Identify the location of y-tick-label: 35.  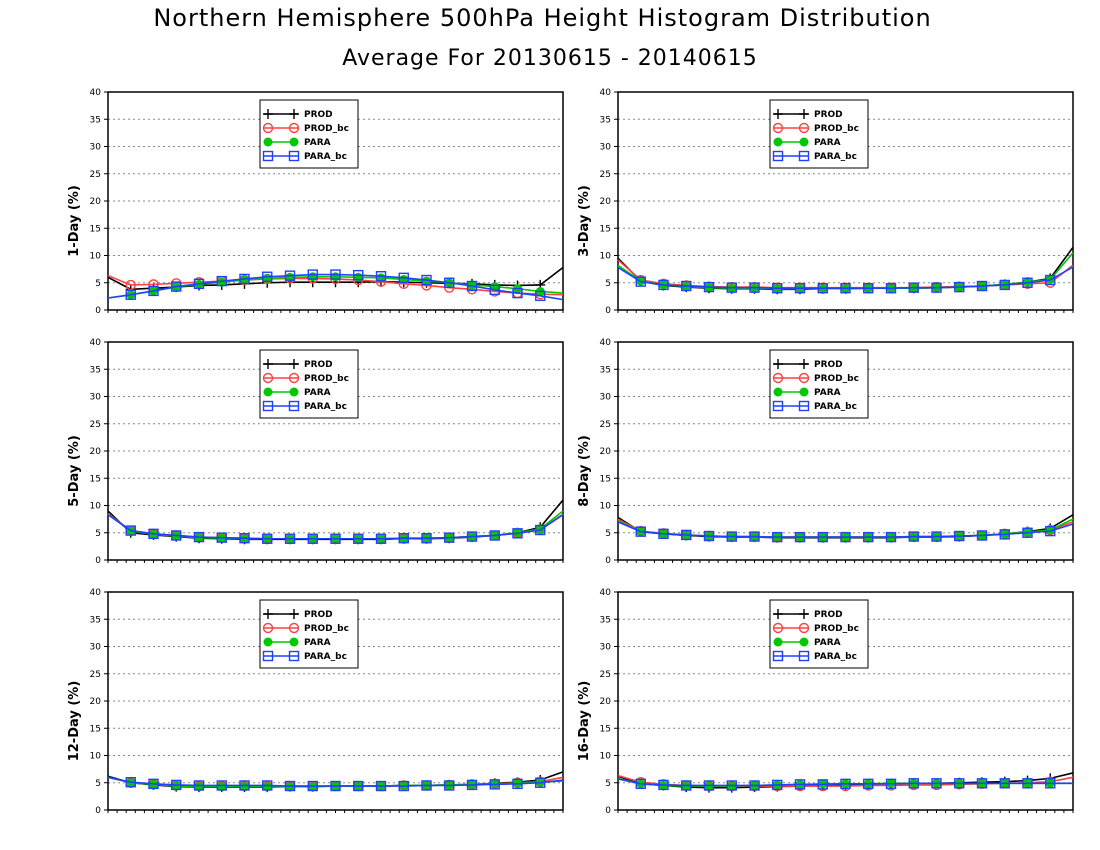
(605, 370).